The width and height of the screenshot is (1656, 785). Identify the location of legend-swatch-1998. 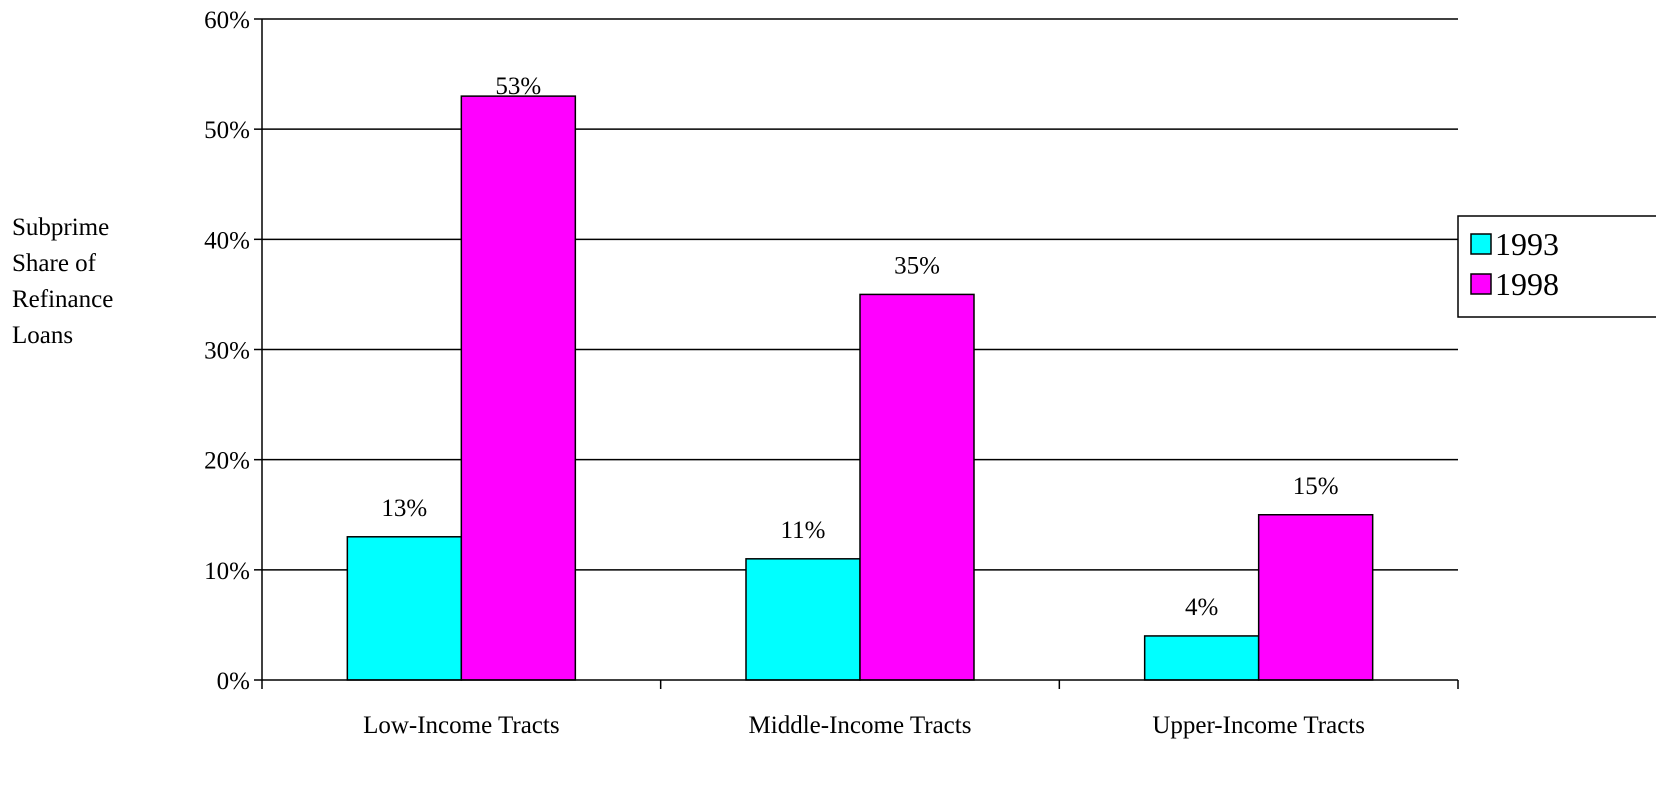
(1481, 284).